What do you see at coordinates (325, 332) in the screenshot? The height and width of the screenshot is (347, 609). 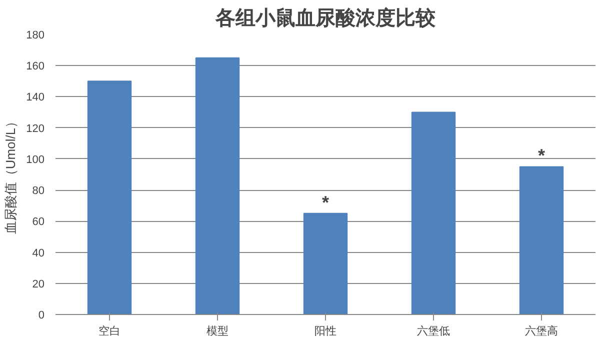 I see `x-tick-label: 阳性` at bounding box center [325, 332].